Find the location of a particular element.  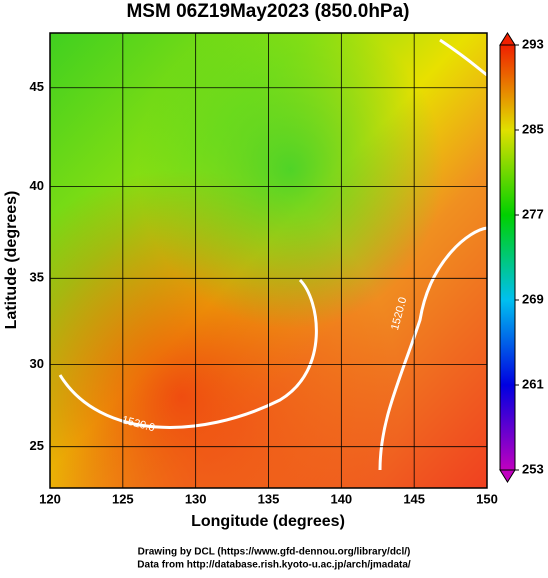

colorbar is located at coordinates (507, 257).